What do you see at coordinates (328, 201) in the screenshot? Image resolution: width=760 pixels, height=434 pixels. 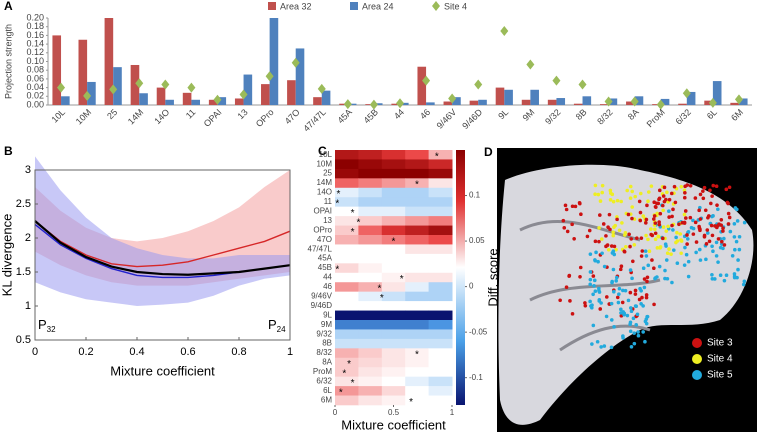 I see `row-label: 11` at bounding box center [328, 201].